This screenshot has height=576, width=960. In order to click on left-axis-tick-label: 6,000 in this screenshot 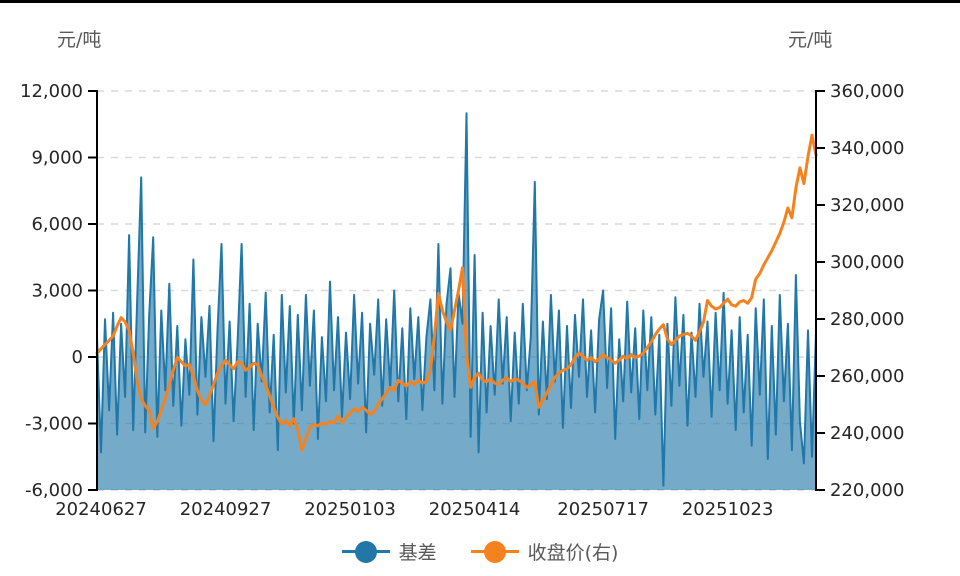, I will do `click(57, 224)`.